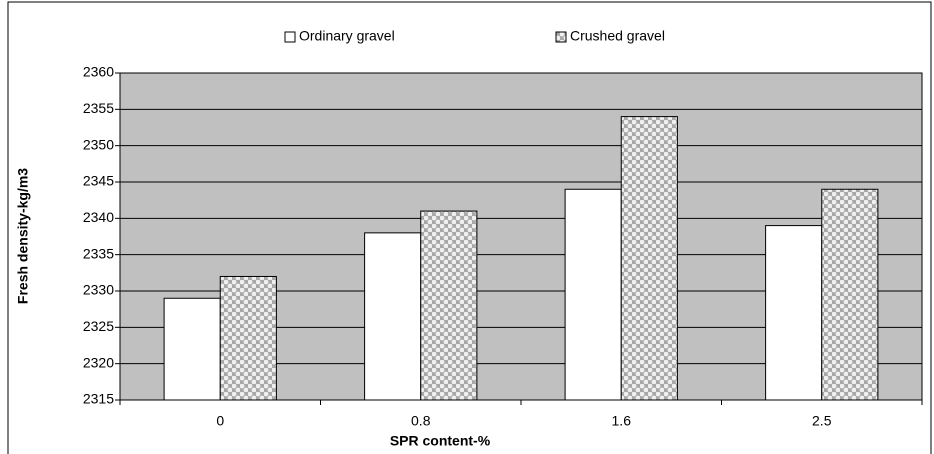 This screenshot has width=934, height=454. Describe the element at coordinates (98, 362) in the screenshot. I see `y-tick-label: 2320` at that location.